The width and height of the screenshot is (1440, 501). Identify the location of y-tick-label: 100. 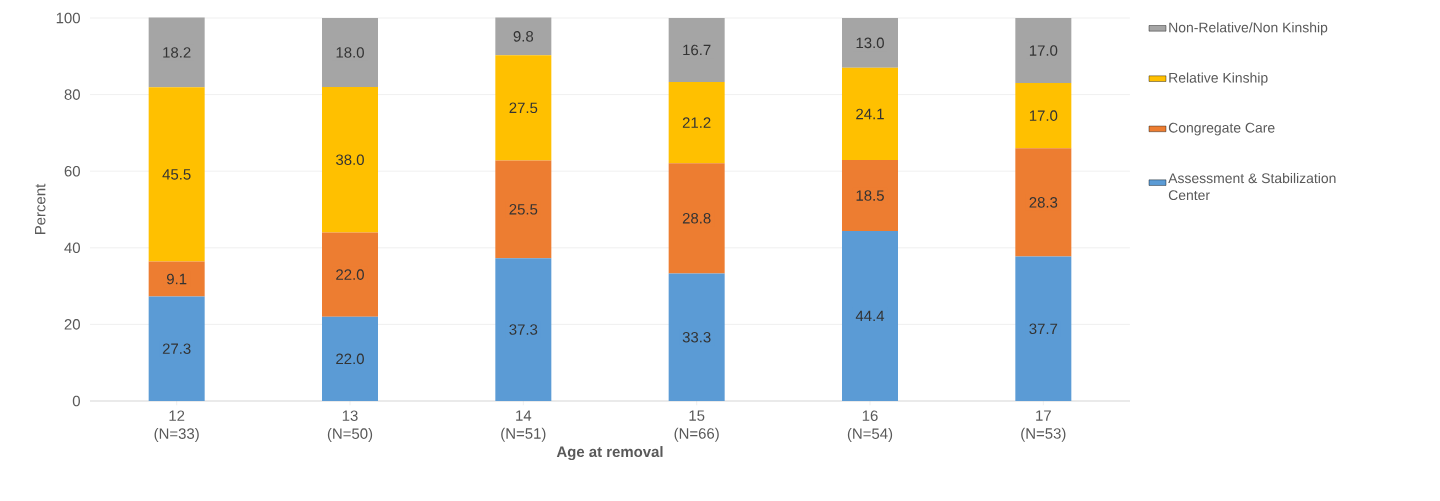
(68, 18).